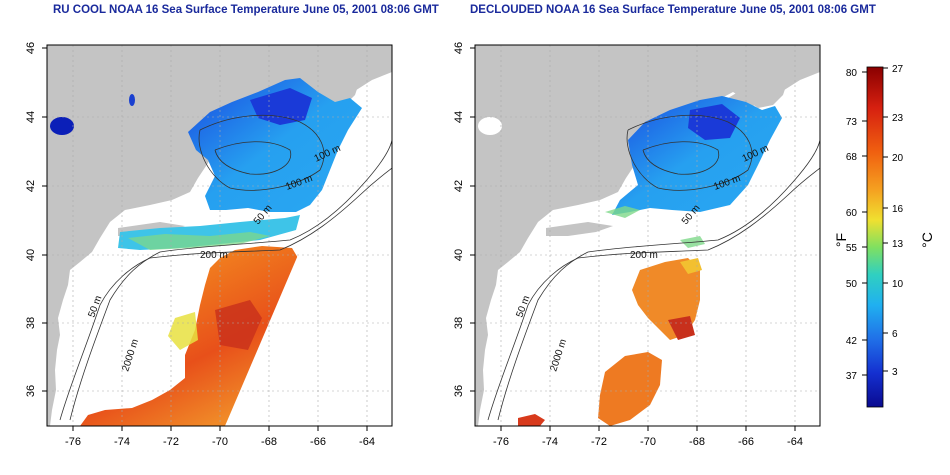 Image resolution: width=950 pixels, height=475 pixels. What do you see at coordinates (852, 213) in the screenshot?
I see `f-tick-label: 60` at bounding box center [852, 213].